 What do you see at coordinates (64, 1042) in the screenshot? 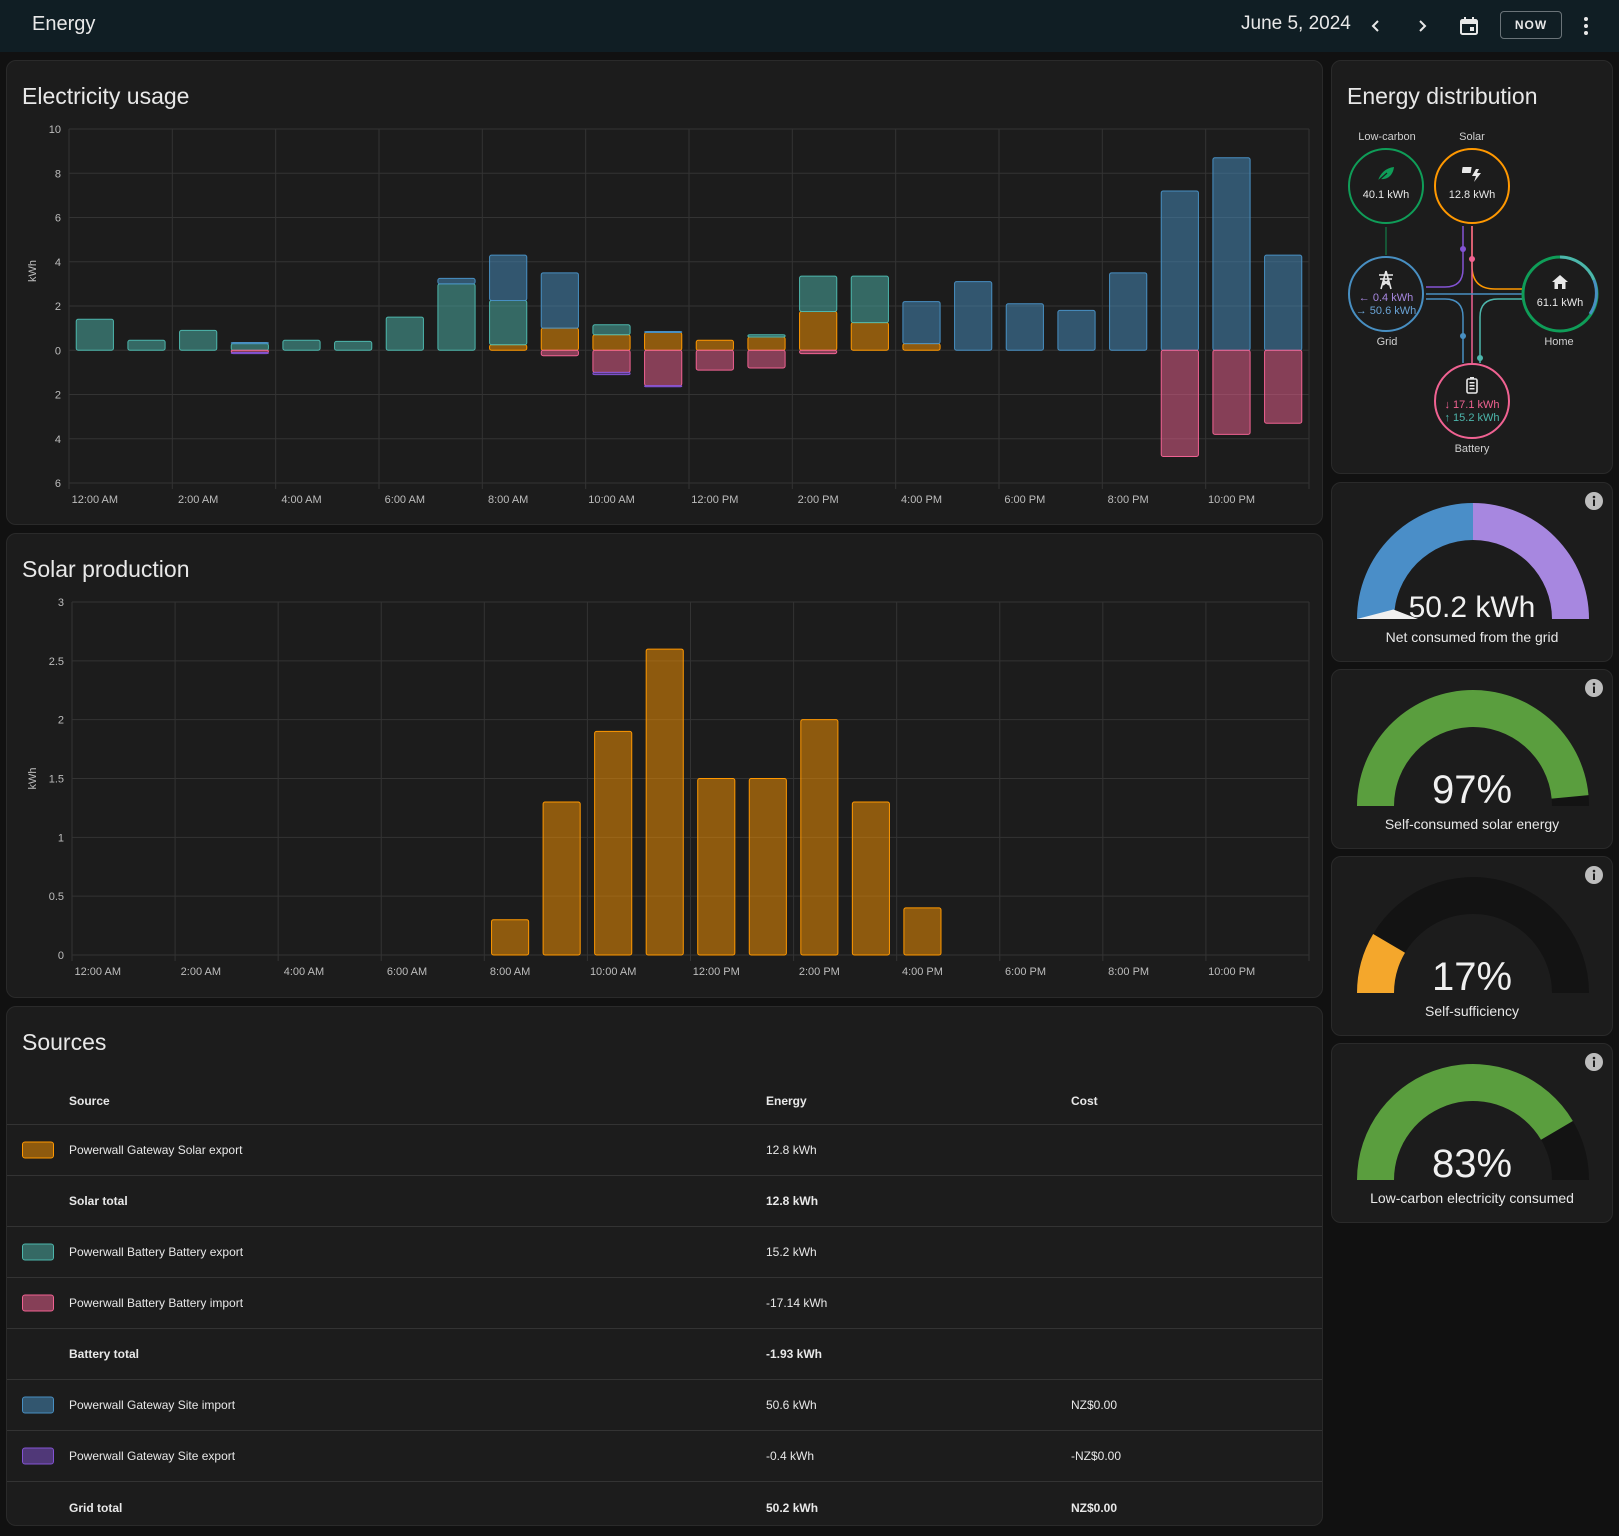
I see `sources-title: Sources` at bounding box center [64, 1042].